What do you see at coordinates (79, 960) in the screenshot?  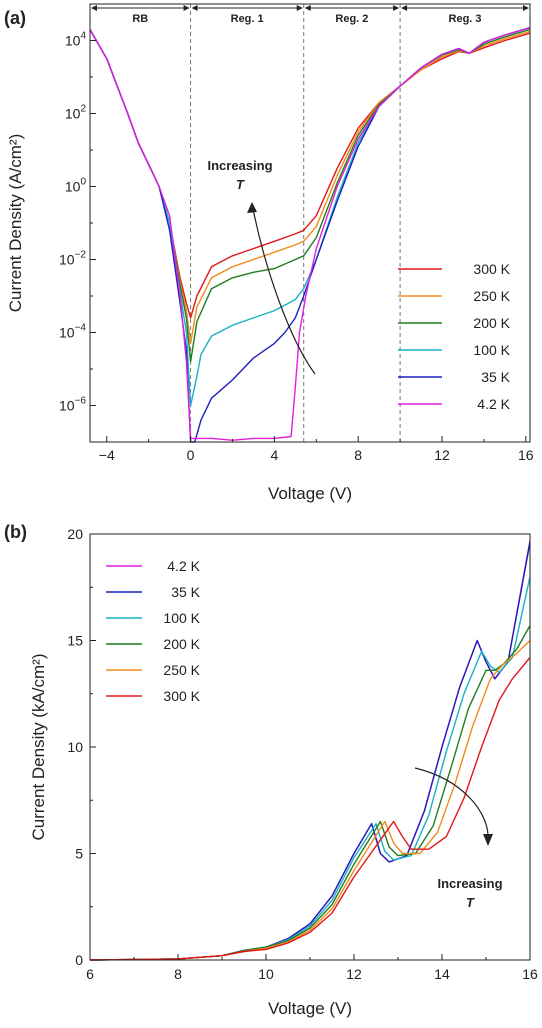 I see `y-tick-label-b-0: 0` at bounding box center [79, 960].